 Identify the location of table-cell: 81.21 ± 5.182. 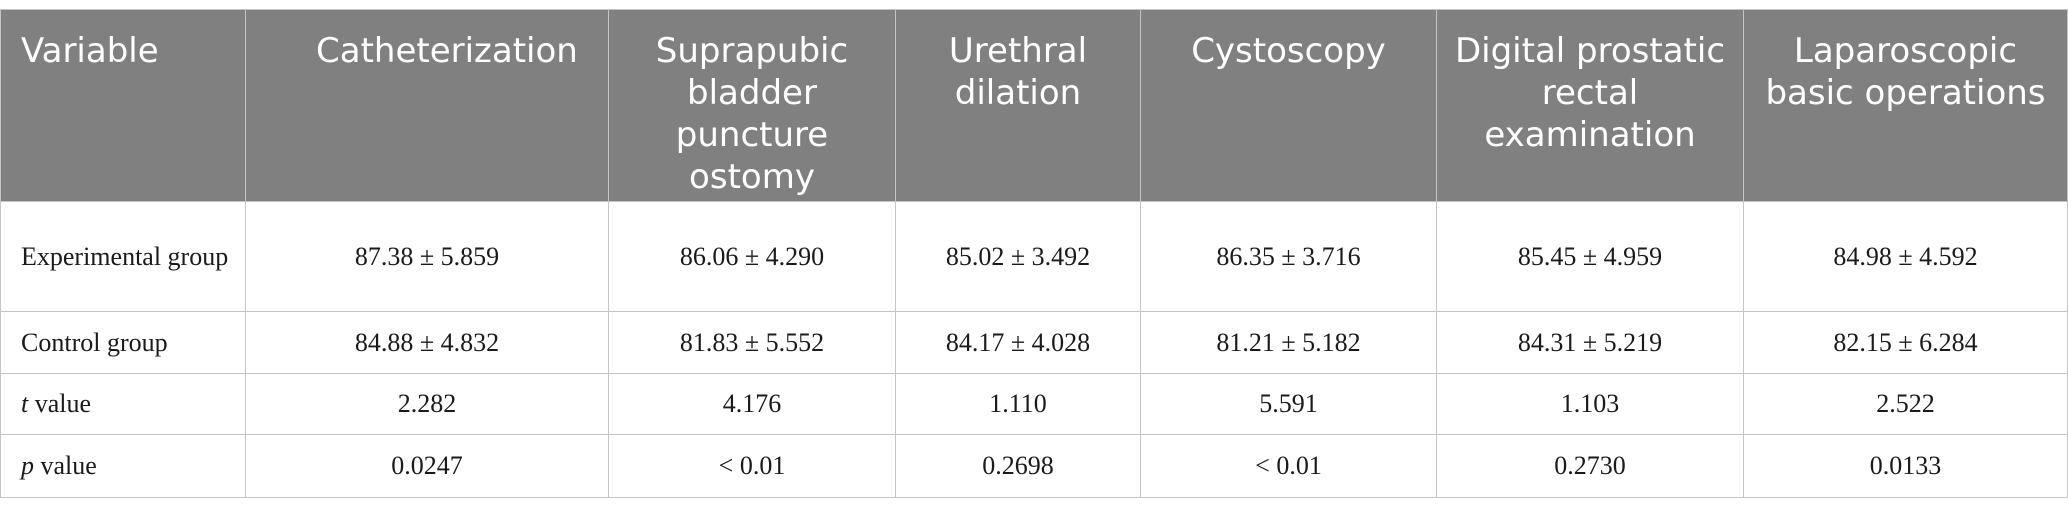
(1288, 342).